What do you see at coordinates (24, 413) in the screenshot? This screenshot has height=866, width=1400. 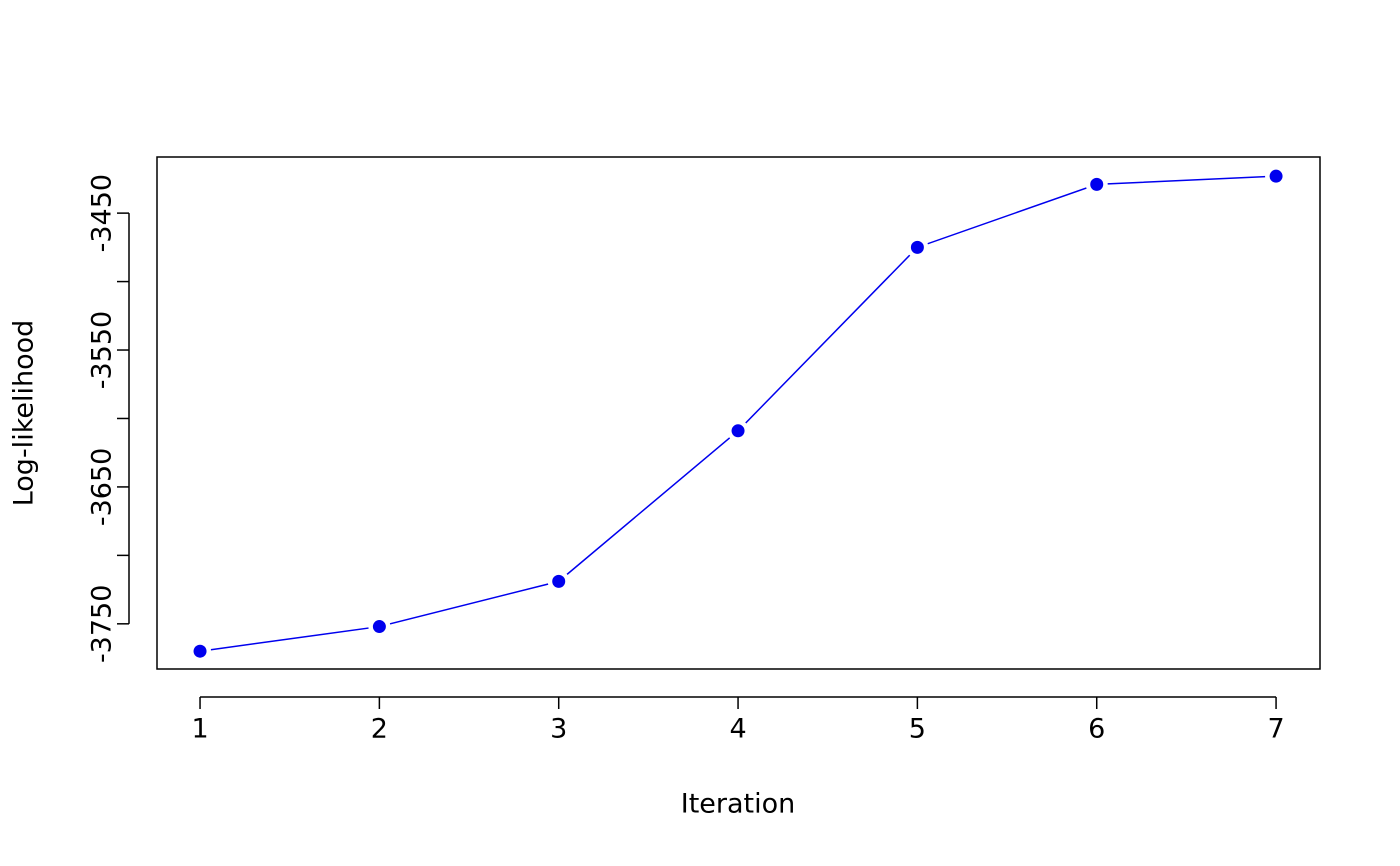 I see `y-axis-title: Log-likelihood` at bounding box center [24, 413].